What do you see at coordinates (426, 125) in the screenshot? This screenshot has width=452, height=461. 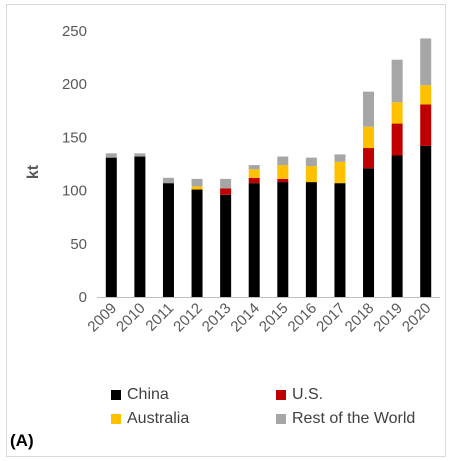 I see `bar-segment-u-s-2020` at bounding box center [426, 125].